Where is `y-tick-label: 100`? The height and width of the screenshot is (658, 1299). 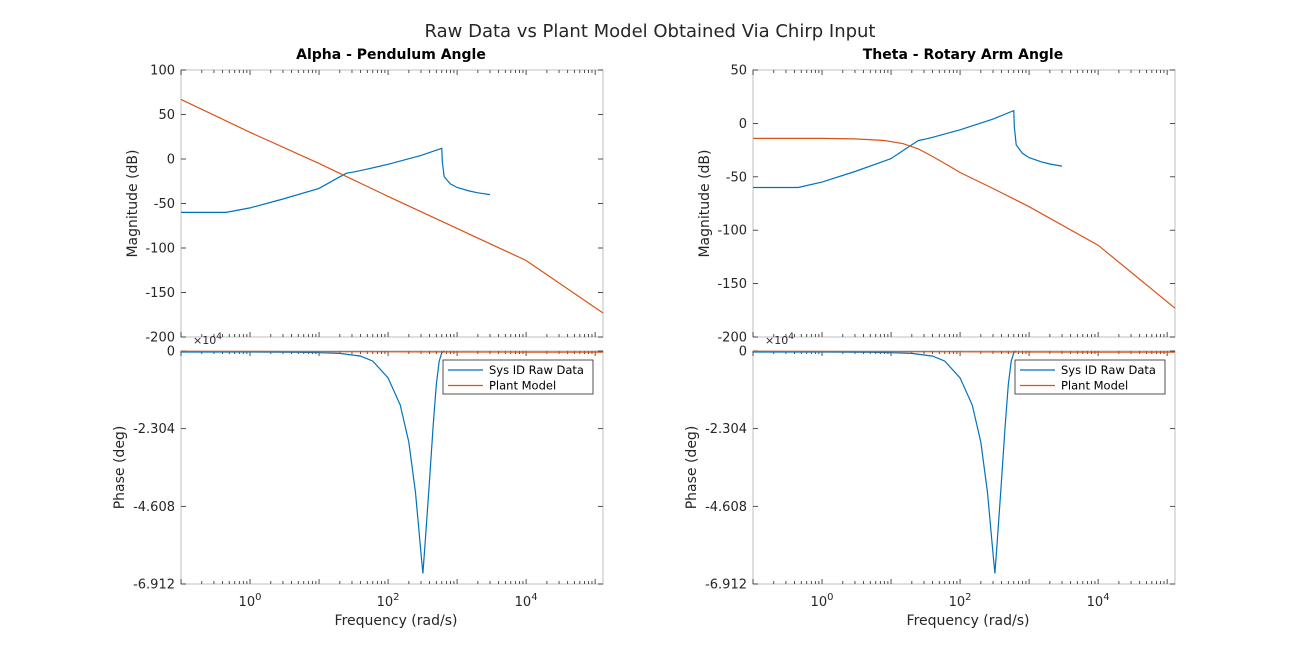 y-tick-label: 100 is located at coordinates (162, 71).